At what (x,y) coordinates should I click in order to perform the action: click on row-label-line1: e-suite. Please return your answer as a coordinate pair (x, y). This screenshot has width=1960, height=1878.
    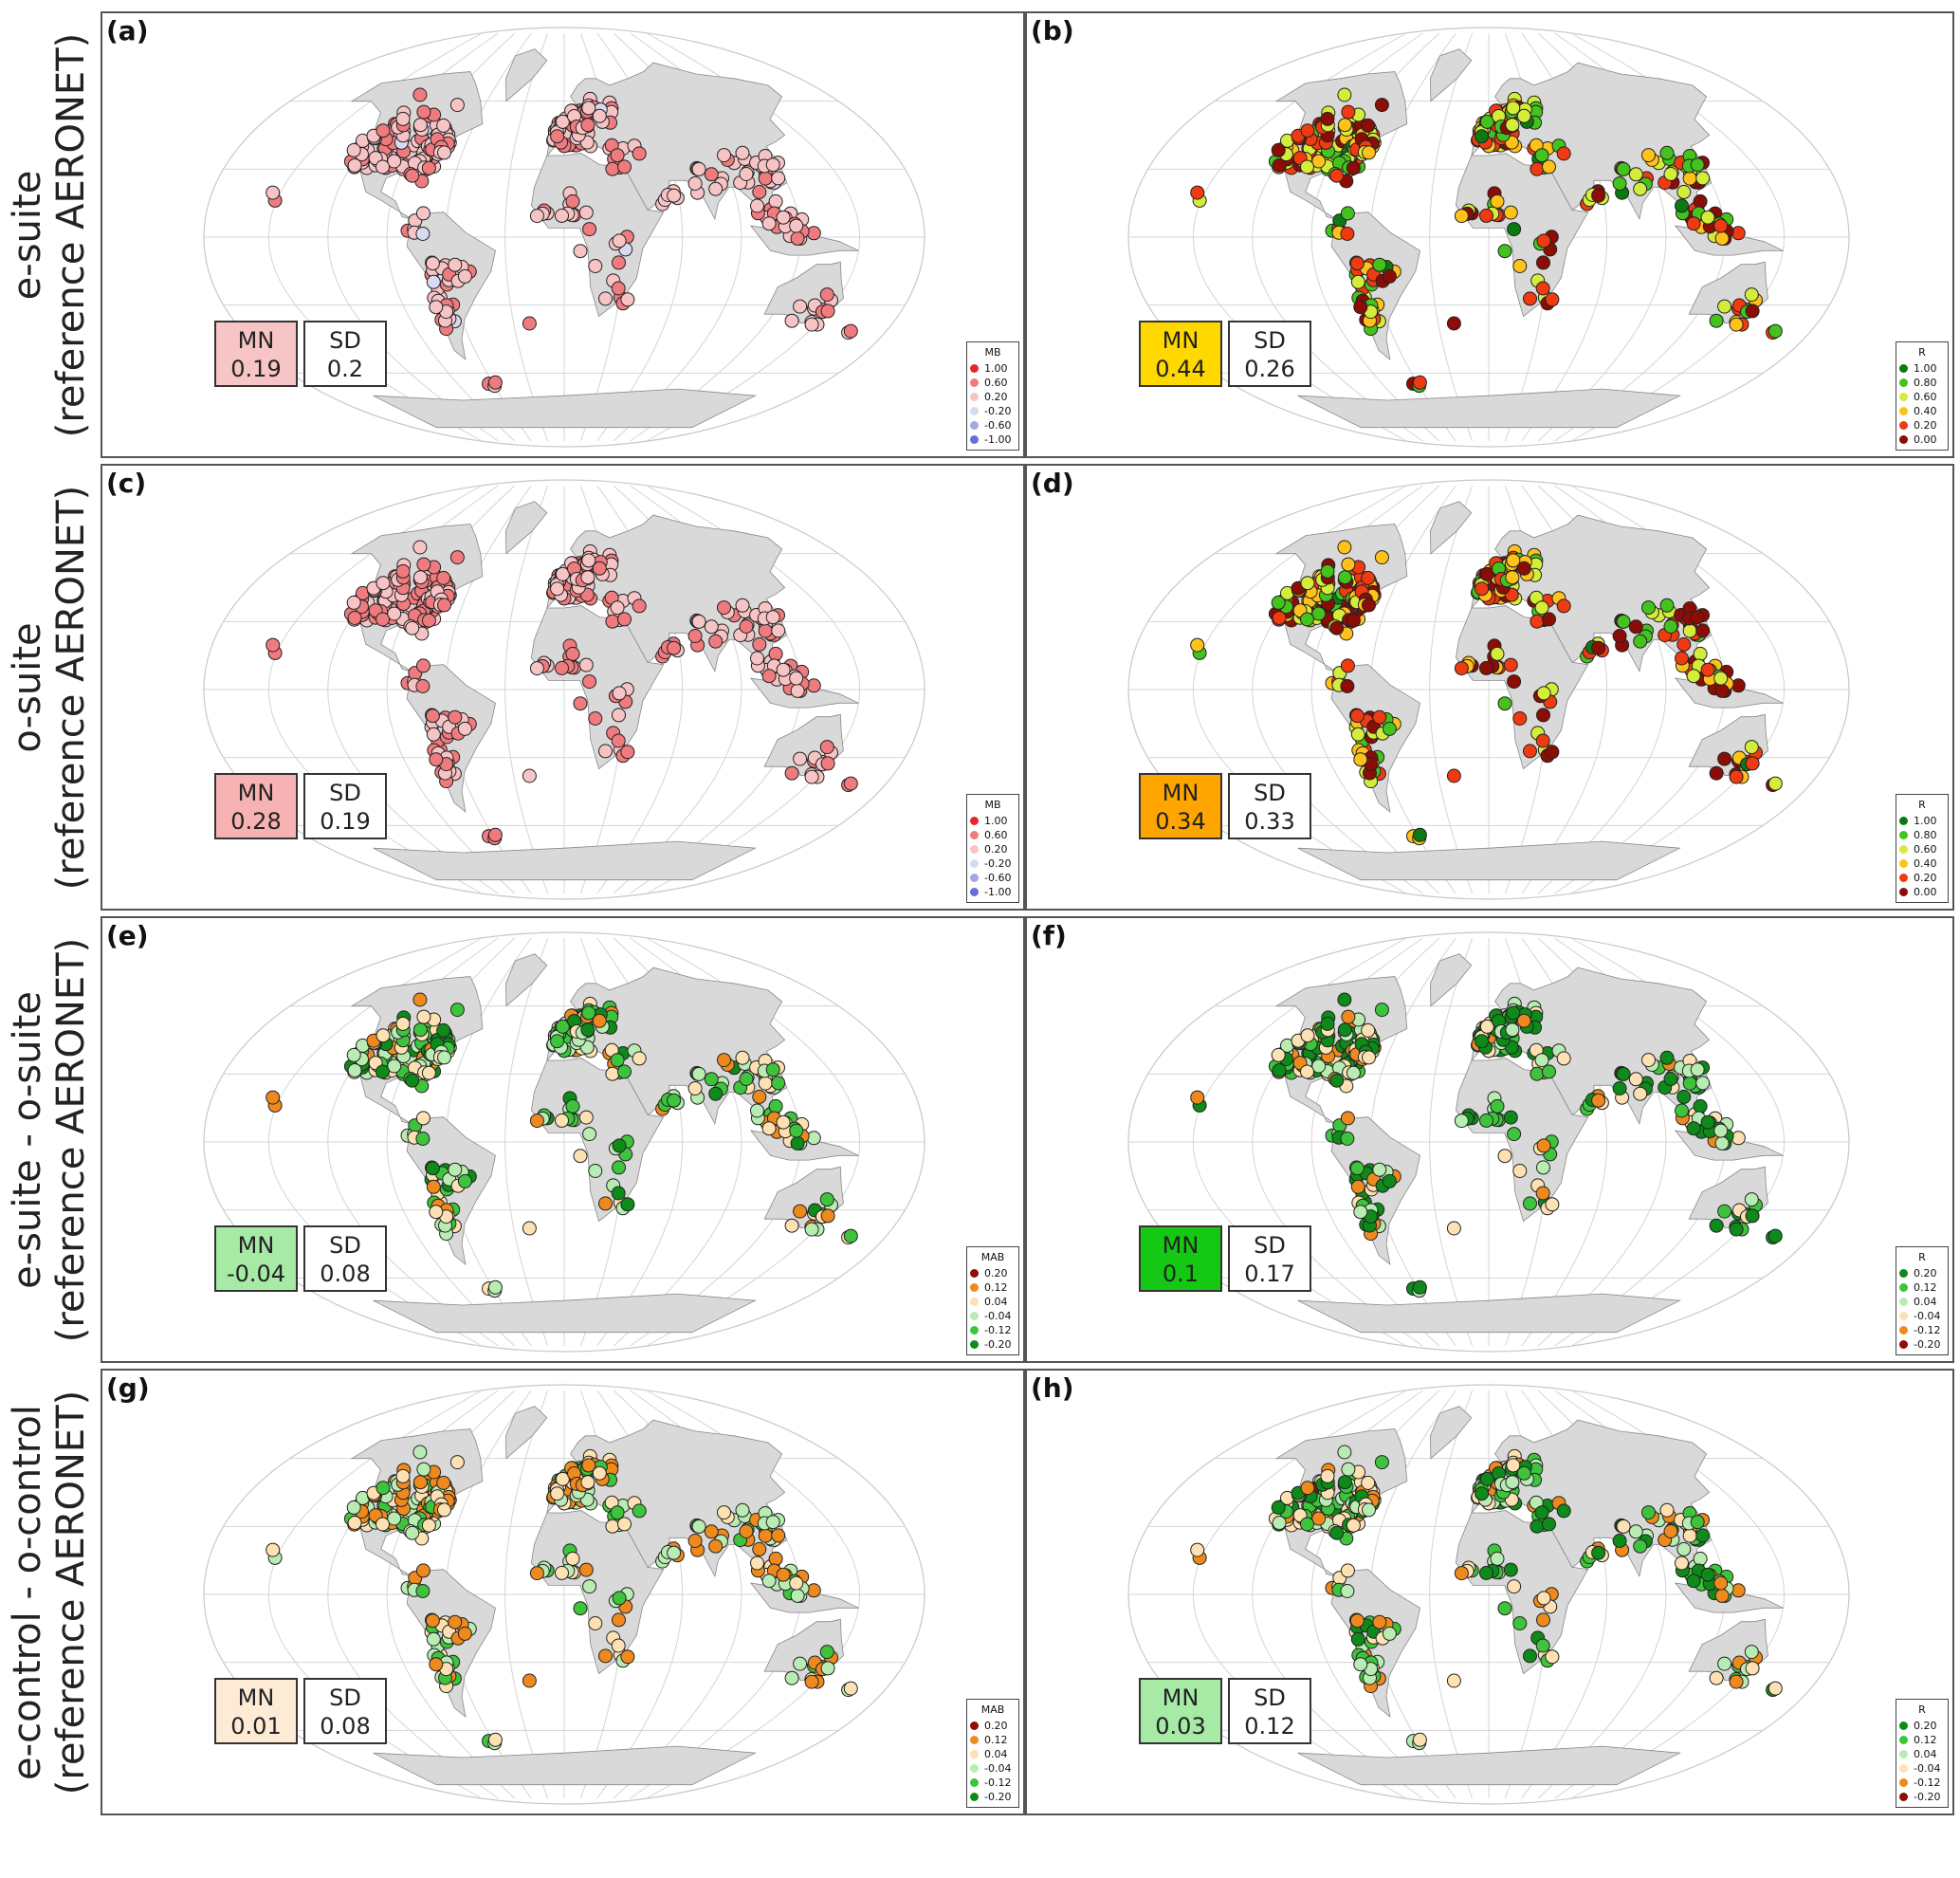
    Looking at the image, I should click on (27, 235).